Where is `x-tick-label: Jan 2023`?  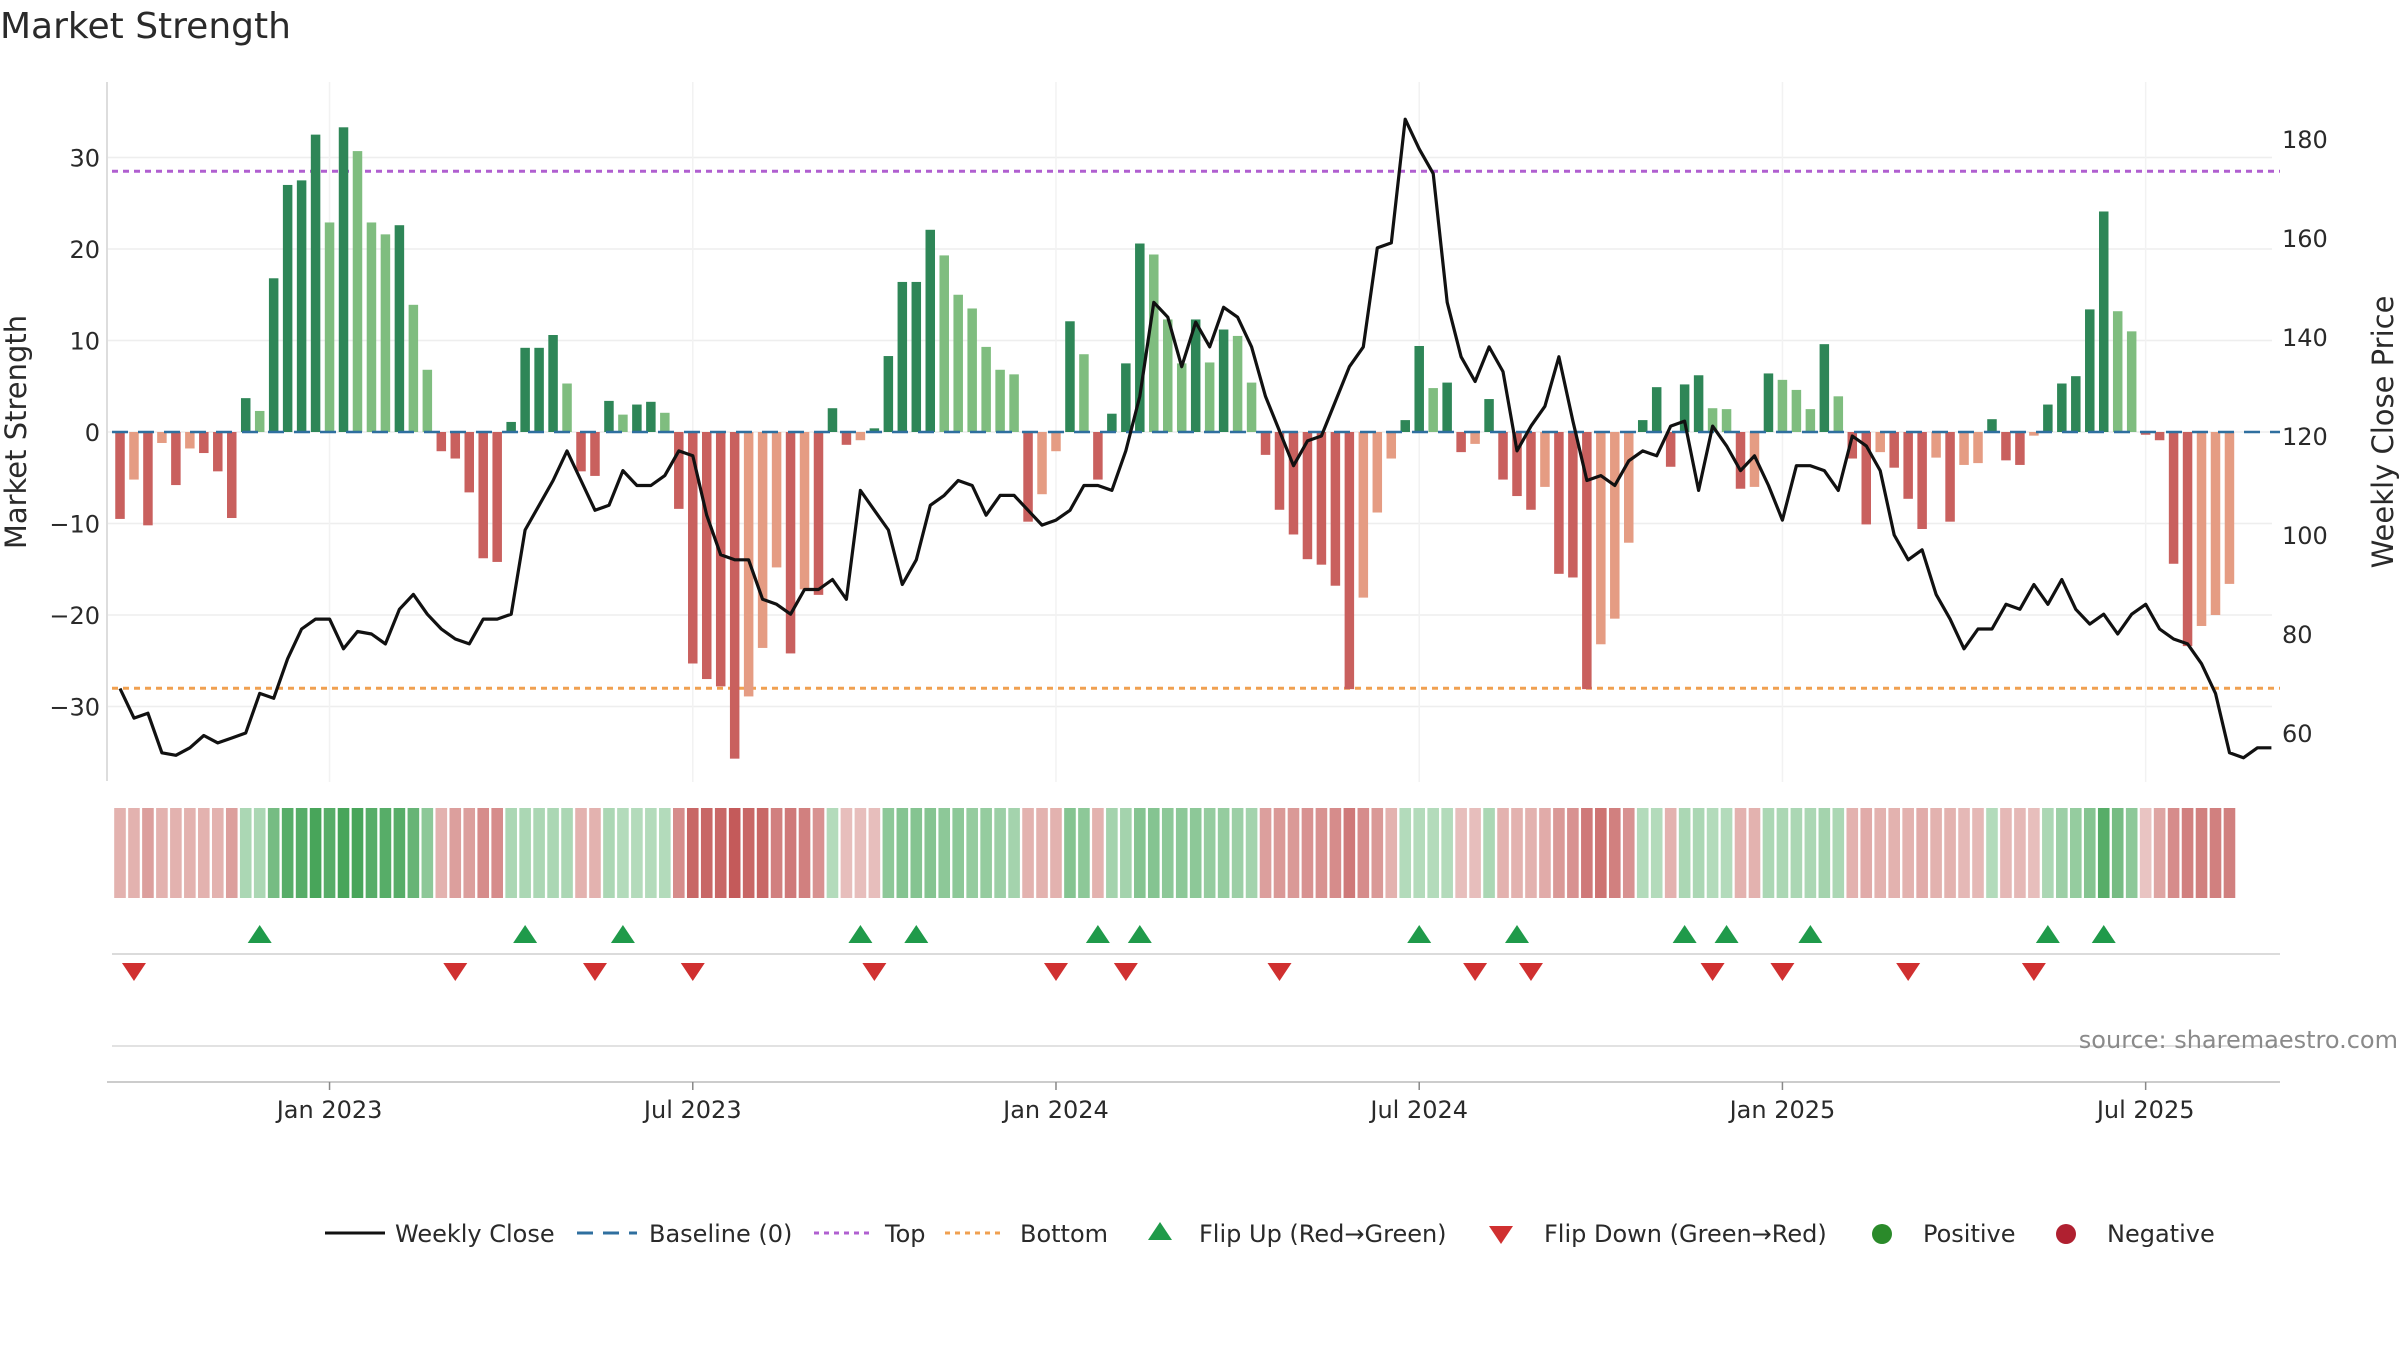
x-tick-label: Jan 2023 is located at coordinates (329, 1110).